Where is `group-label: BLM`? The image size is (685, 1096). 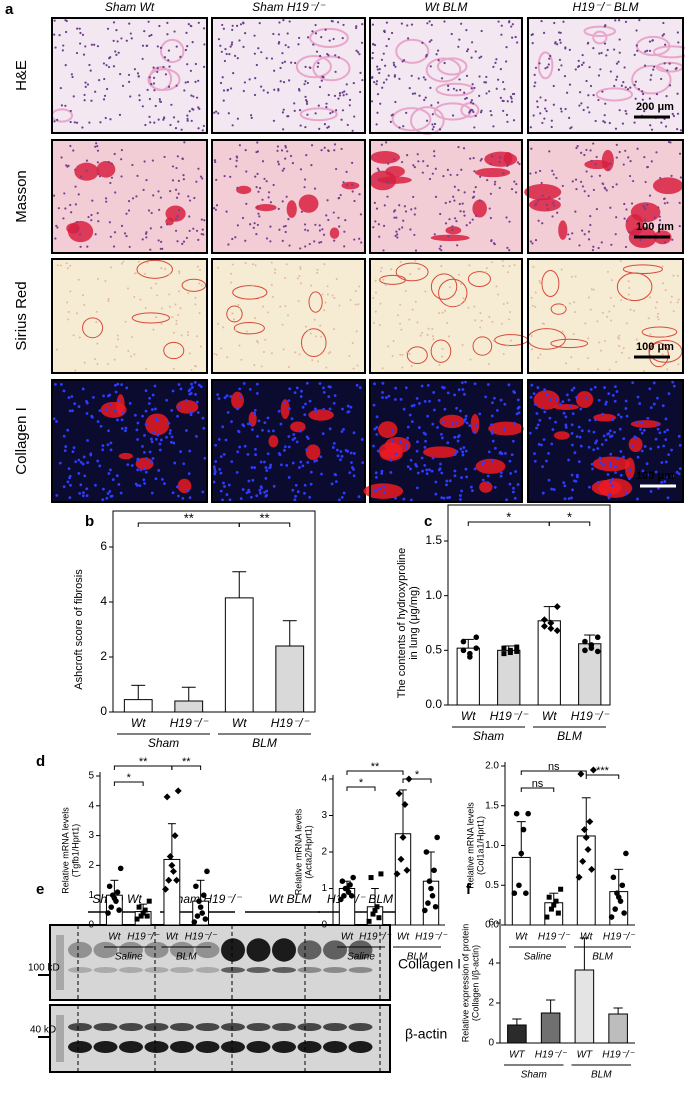 group-label: BLM is located at coordinates (602, 957).